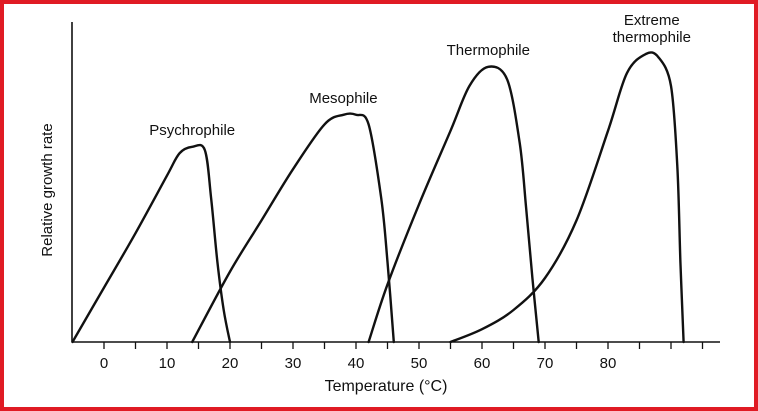 This screenshot has height=411, width=758. I want to click on growth-curve-psychrophile, so click(151, 243).